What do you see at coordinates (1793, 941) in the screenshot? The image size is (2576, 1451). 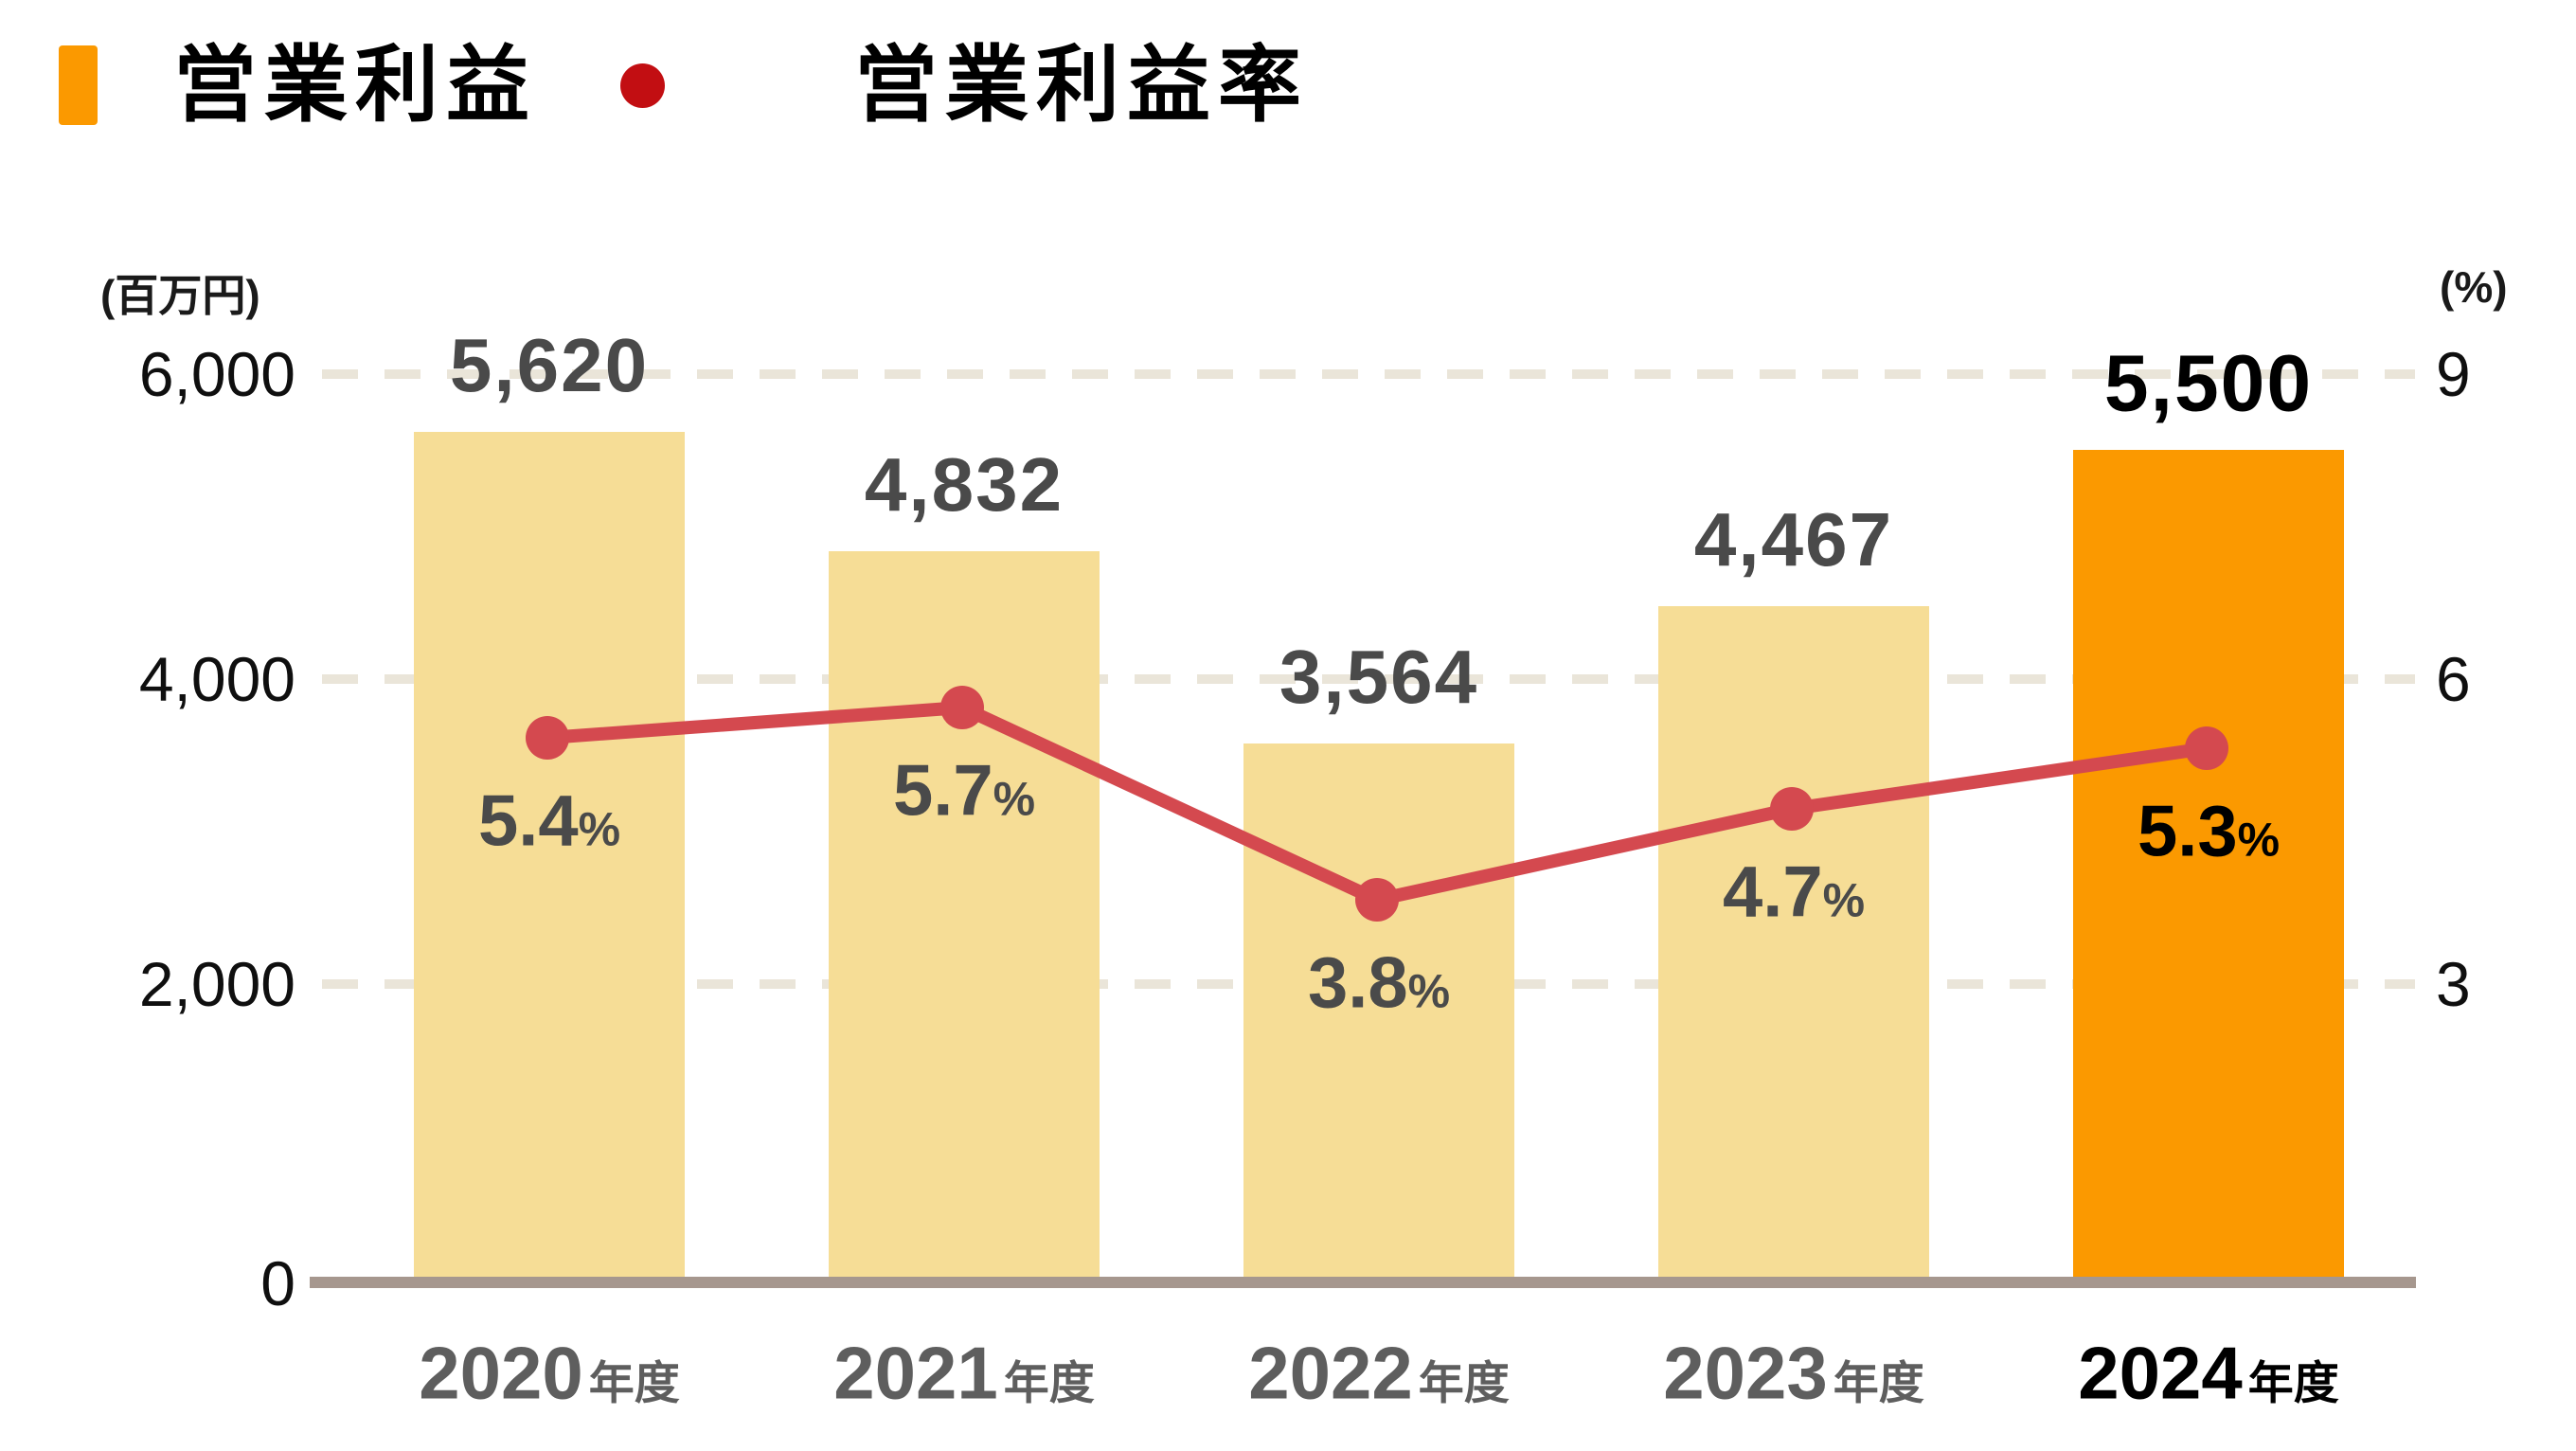 I see `bar-2023` at bounding box center [1793, 941].